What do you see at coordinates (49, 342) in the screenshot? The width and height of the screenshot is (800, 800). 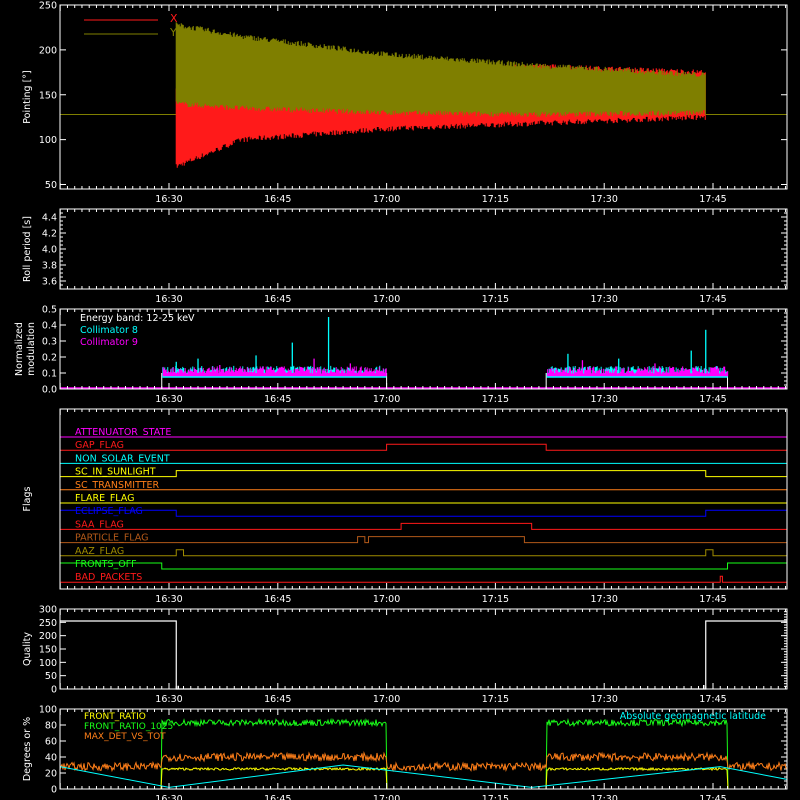 I see `y-tick-label: 0.3` at bounding box center [49, 342].